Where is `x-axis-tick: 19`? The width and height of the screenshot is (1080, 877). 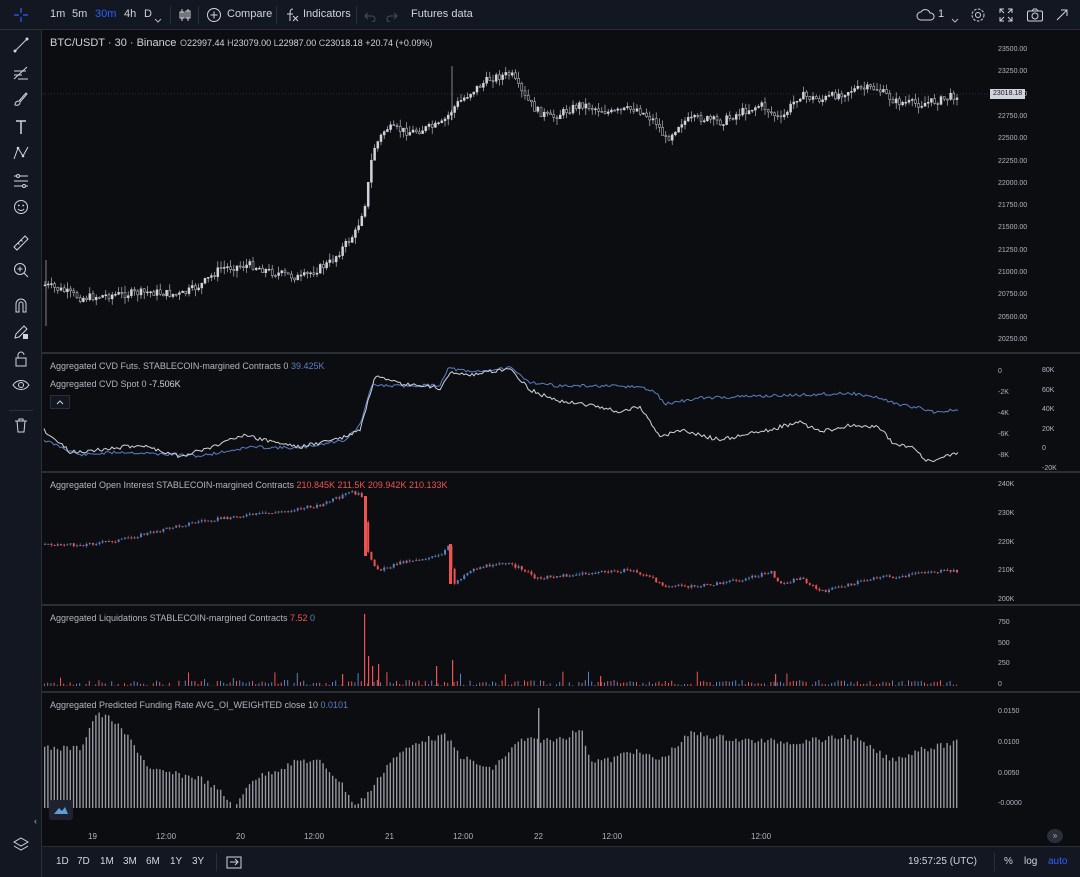 x-axis-tick: 19 is located at coordinates (92, 836).